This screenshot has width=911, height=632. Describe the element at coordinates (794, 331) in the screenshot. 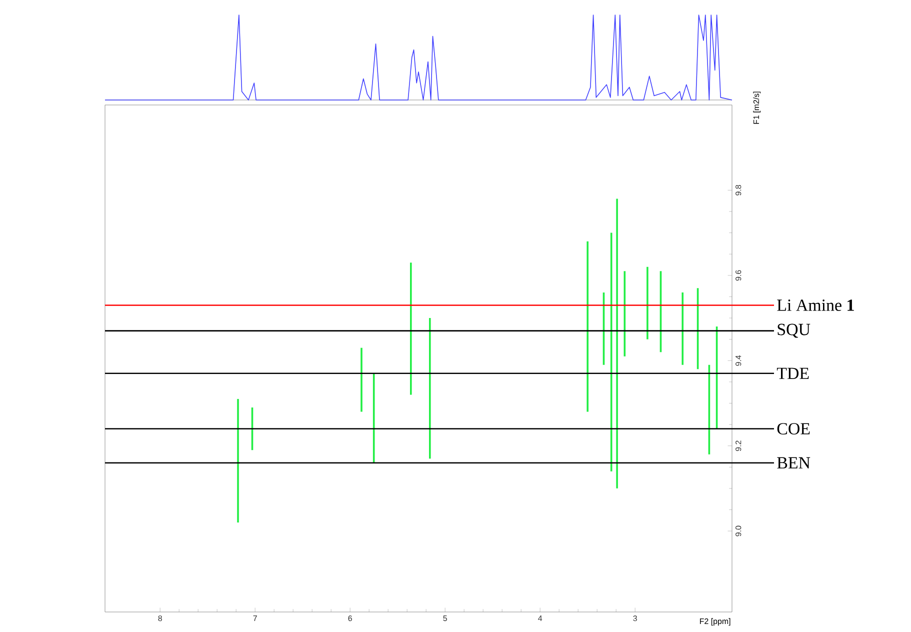

I see `ref-line-label: SQU` at that location.